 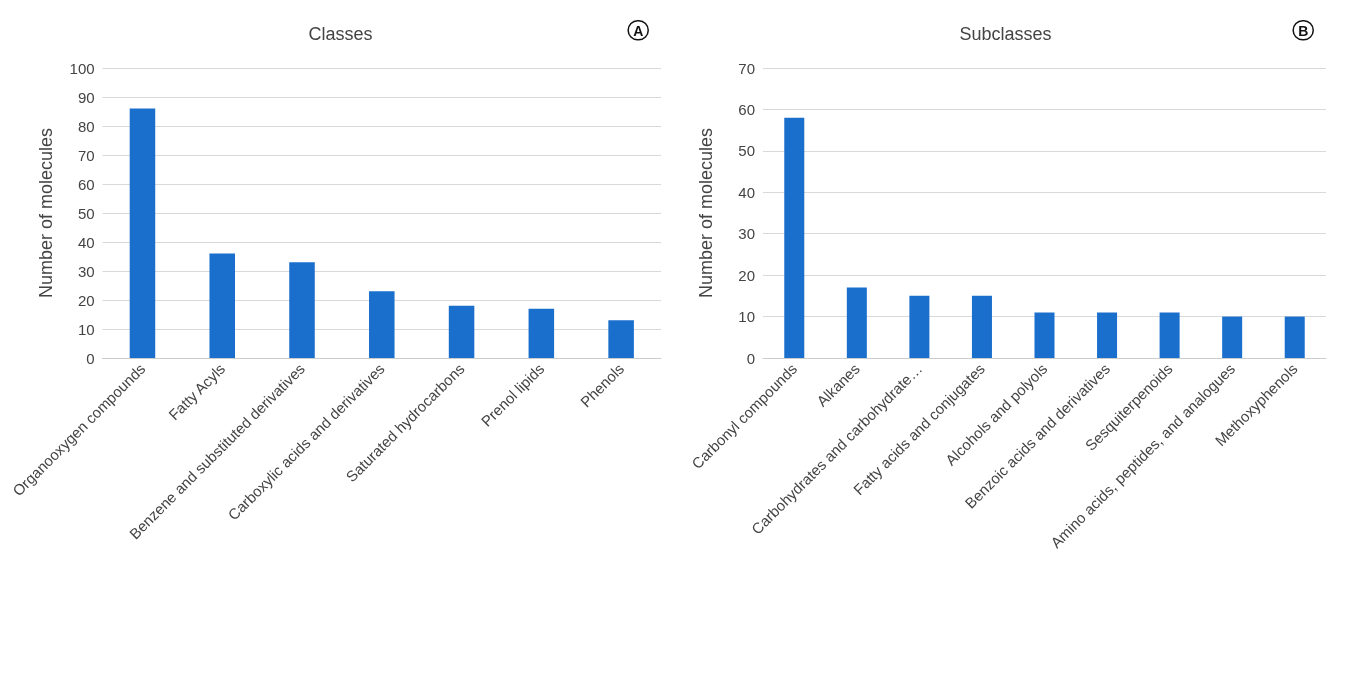 What do you see at coordinates (1005, 34) in the screenshot?
I see `chart-title: Subclasses` at bounding box center [1005, 34].